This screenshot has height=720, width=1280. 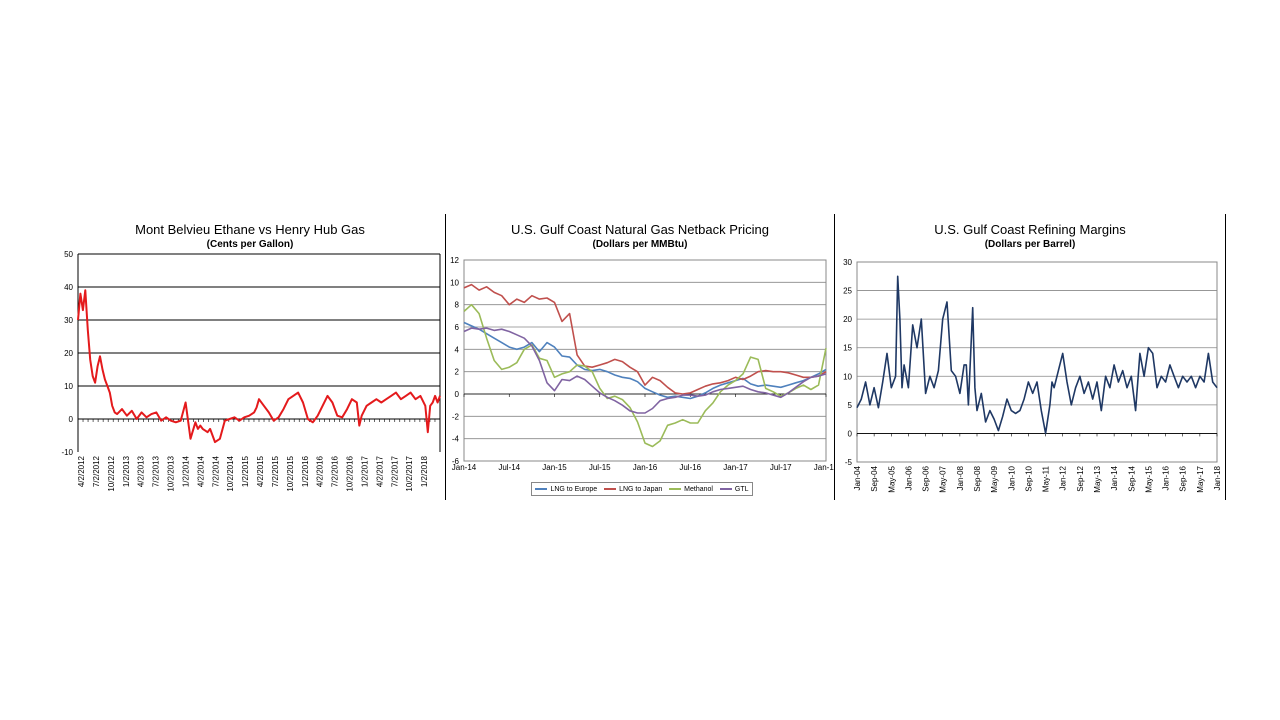 What do you see at coordinates (230, 473) in the screenshot?
I see `x-tick-label: 10/2/2014` at bounding box center [230, 473].